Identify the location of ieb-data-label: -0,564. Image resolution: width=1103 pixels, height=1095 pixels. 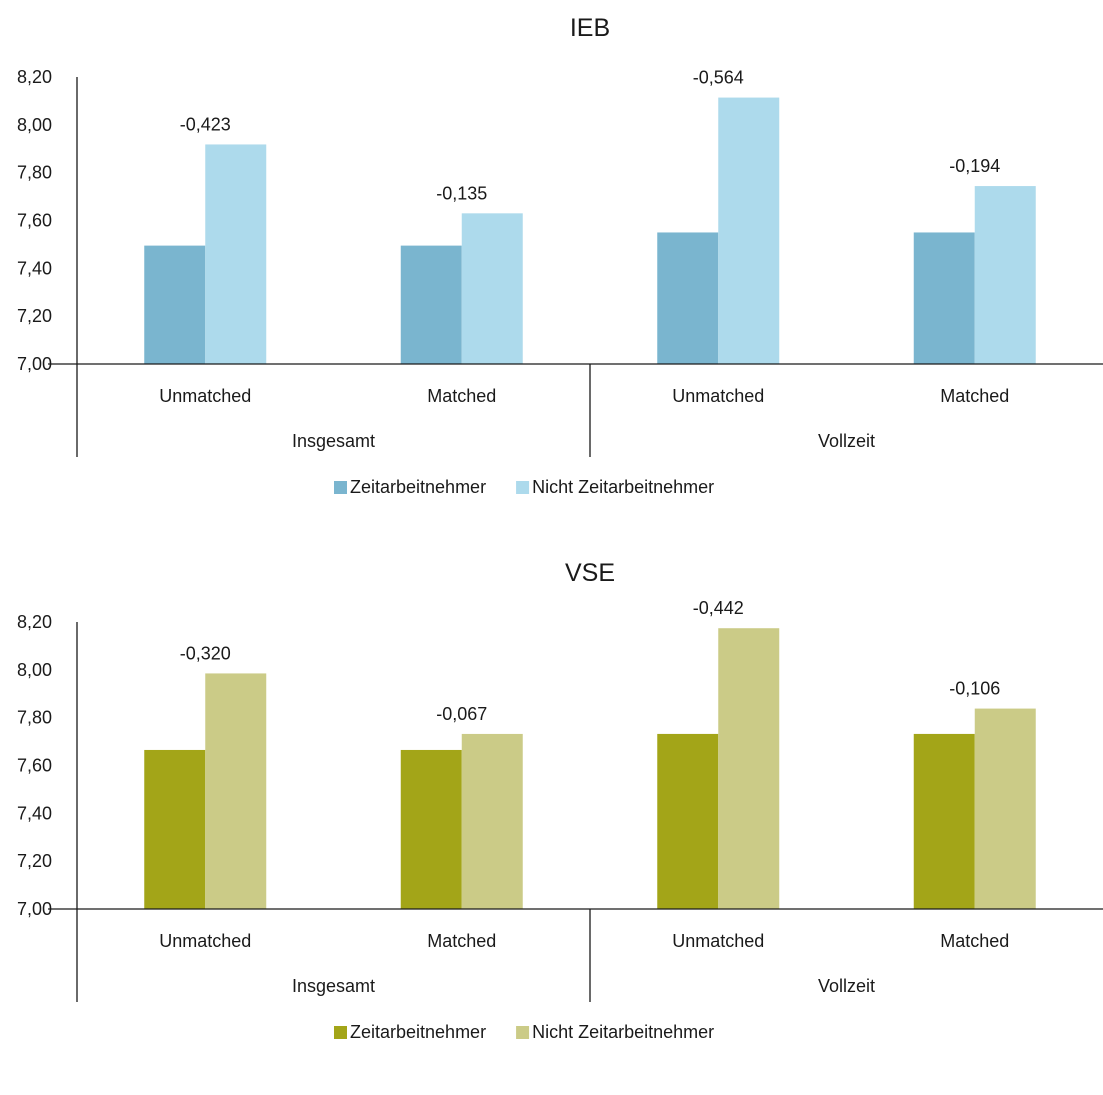
(718, 78).